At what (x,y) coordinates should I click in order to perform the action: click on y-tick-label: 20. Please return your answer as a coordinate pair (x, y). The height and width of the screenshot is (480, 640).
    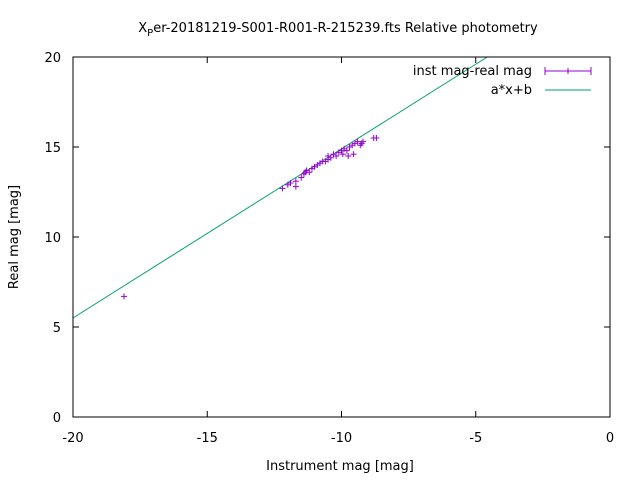
    Looking at the image, I should click on (52, 58).